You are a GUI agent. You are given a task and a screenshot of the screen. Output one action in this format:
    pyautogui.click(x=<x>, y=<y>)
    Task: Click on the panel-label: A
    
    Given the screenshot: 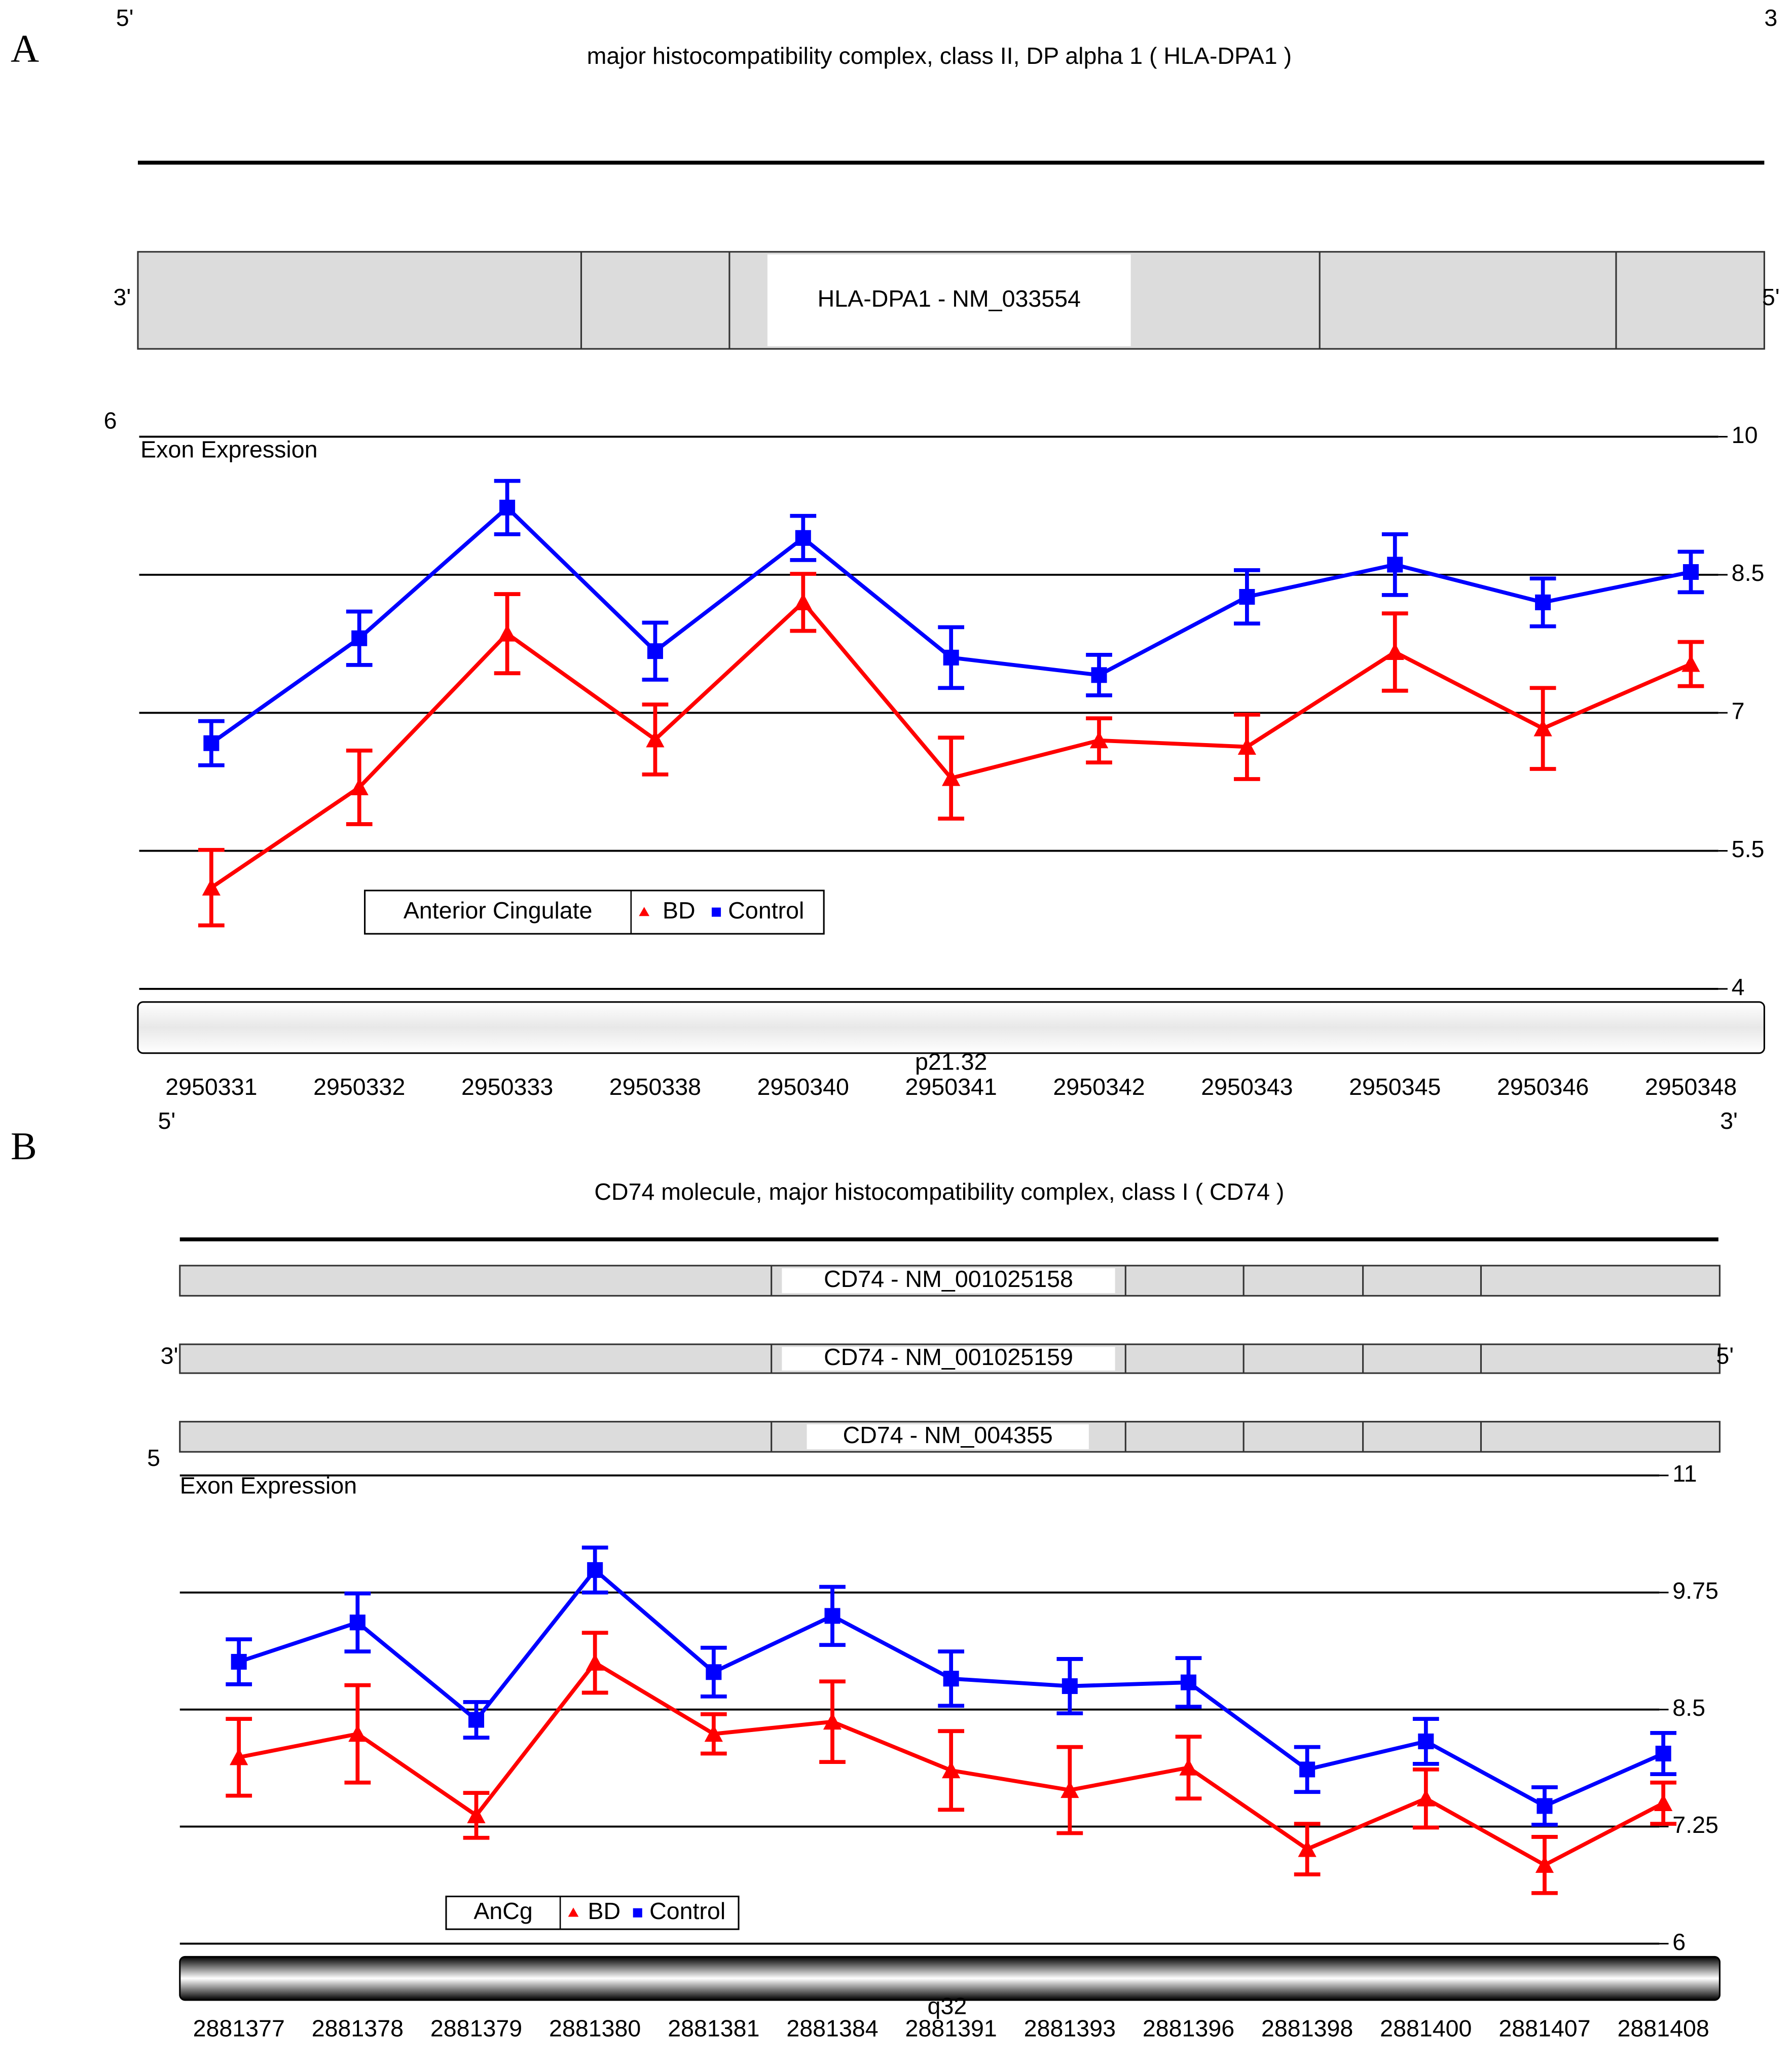 What is the action you would take?
    pyautogui.click(x=25, y=48)
    